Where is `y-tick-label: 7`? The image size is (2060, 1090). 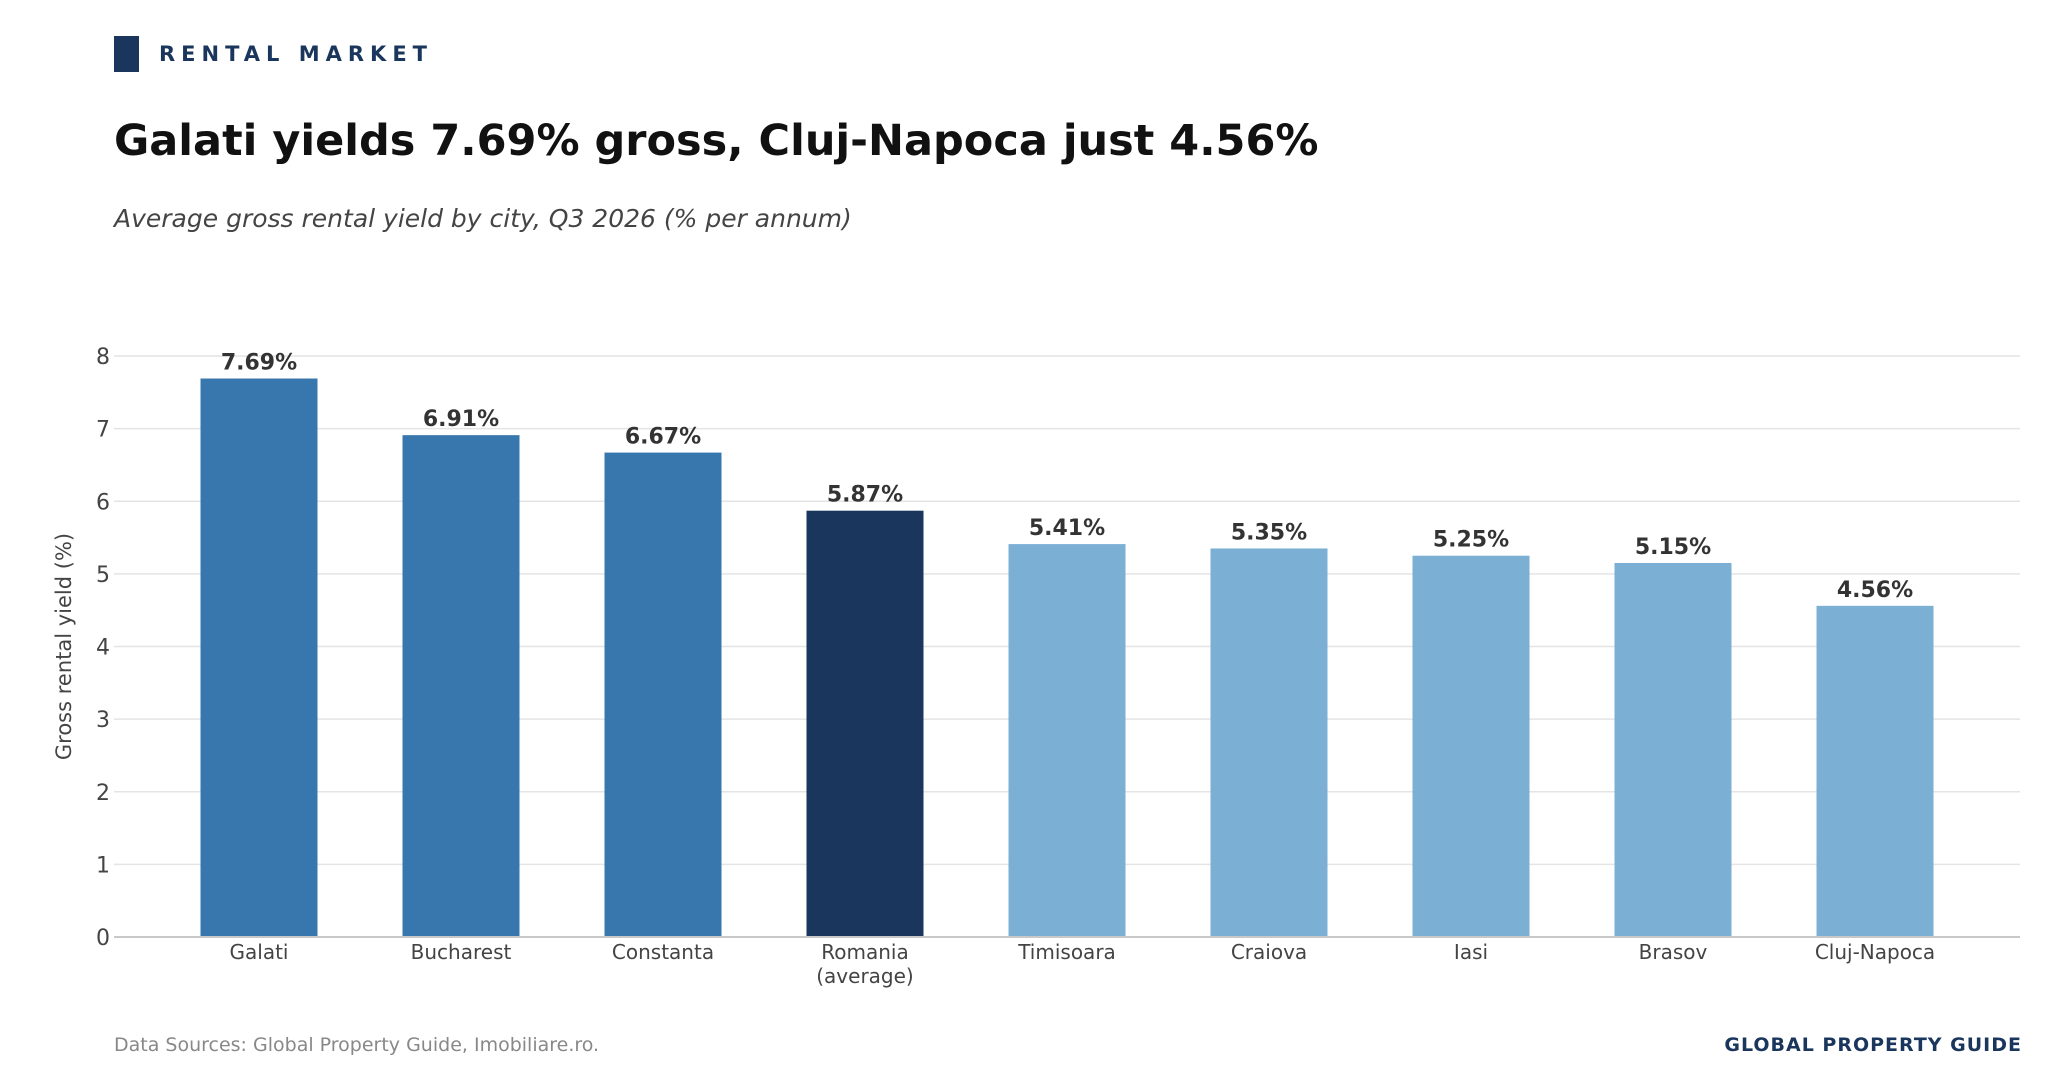 y-tick-label: 7 is located at coordinates (103, 430).